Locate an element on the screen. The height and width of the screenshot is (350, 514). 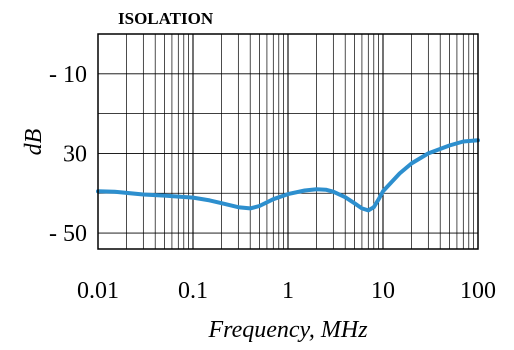
y-tick-labels: - 10 30 - 50 is located at coordinates (68, 154).